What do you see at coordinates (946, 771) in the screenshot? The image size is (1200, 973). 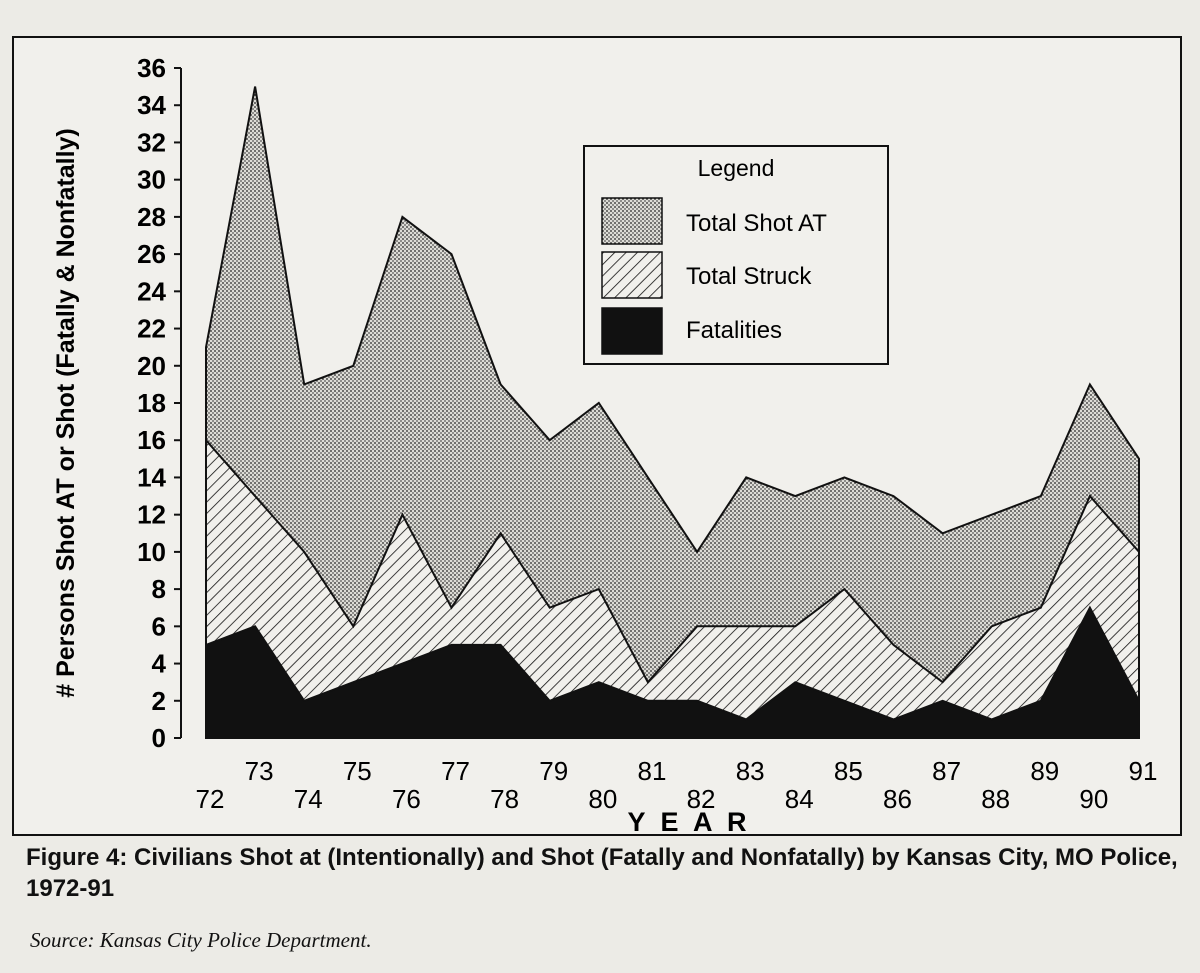 I see `x-tick-label: 87` at bounding box center [946, 771].